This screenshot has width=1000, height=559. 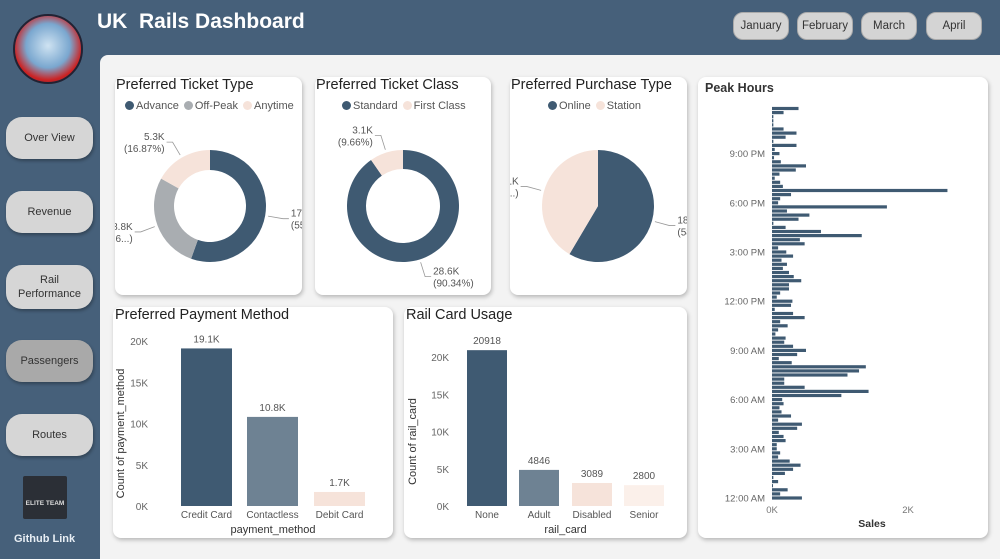 What do you see at coordinates (747, 449) in the screenshot?
I see `y-tick-label: 3:00 AM` at bounding box center [747, 449].